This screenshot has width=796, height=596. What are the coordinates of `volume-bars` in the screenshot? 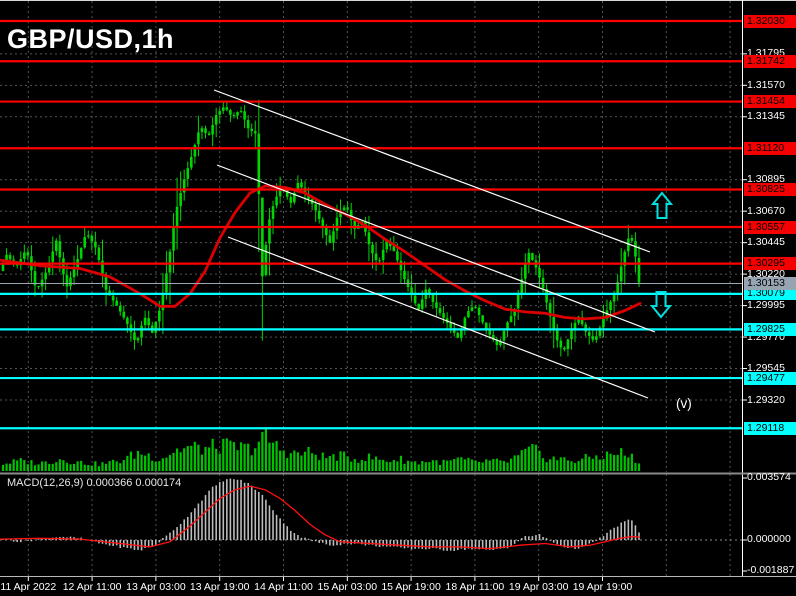 It's located at (321, 449).